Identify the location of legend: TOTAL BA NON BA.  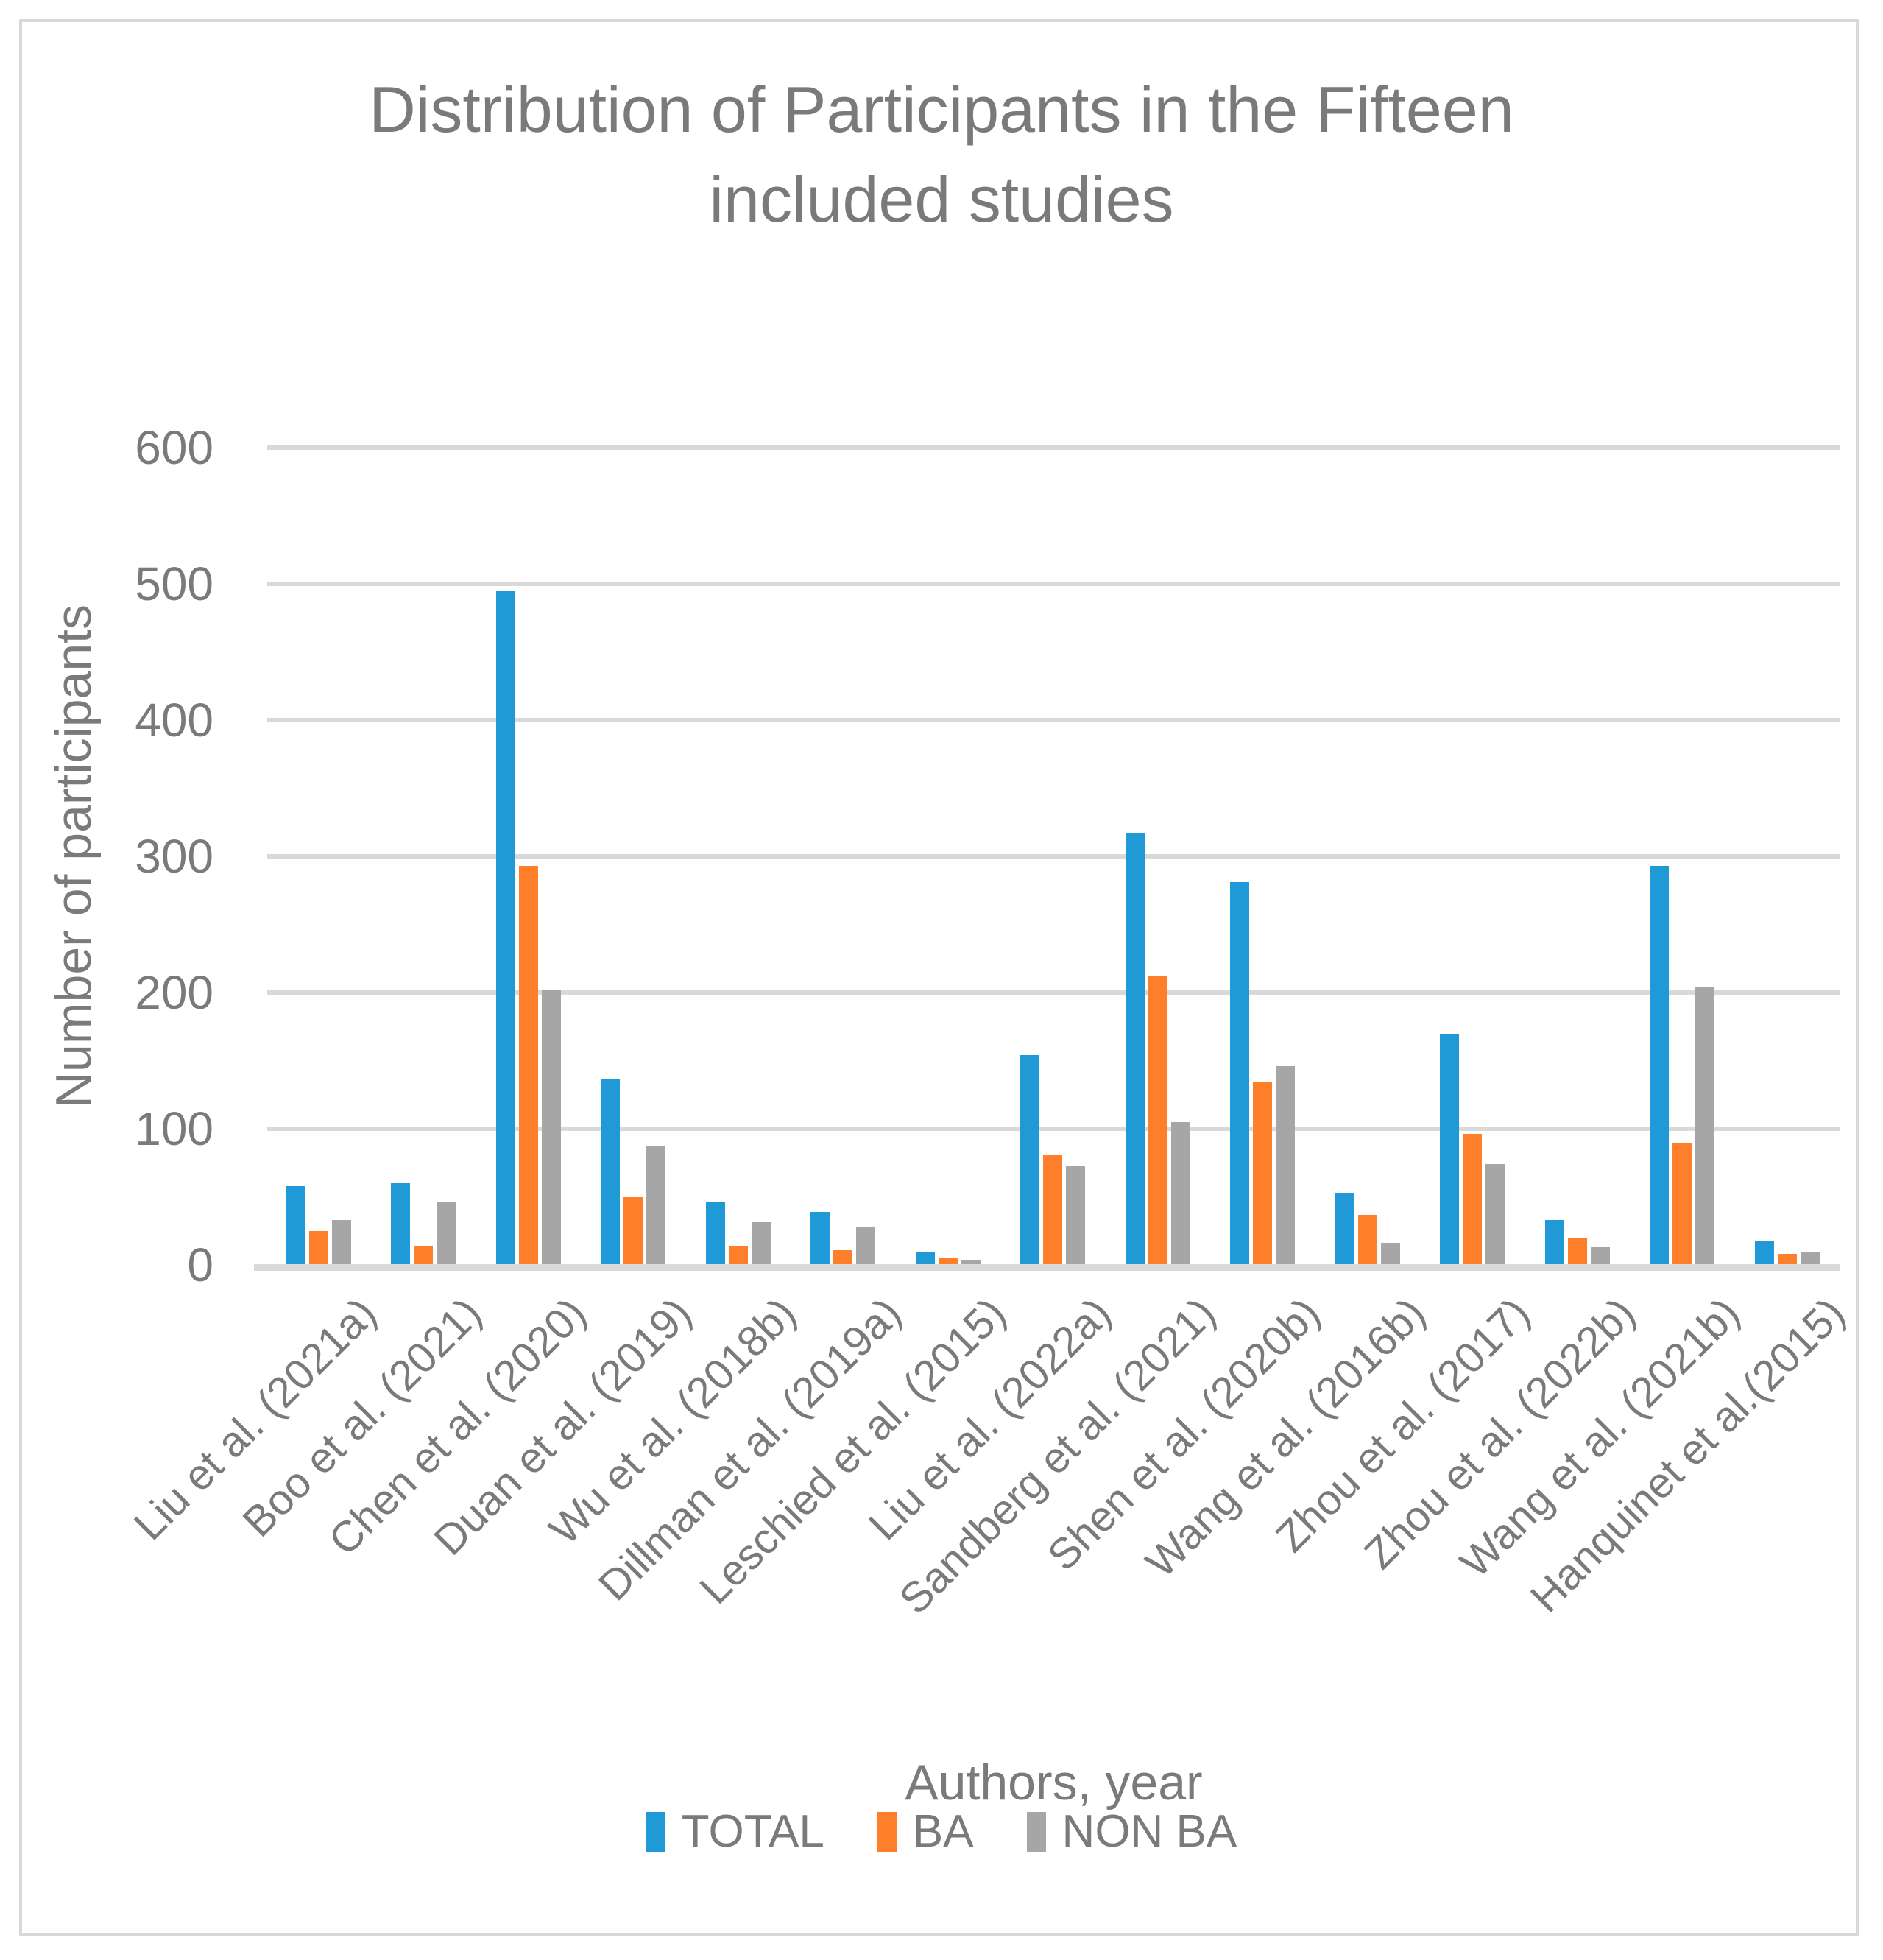
(941, 1831).